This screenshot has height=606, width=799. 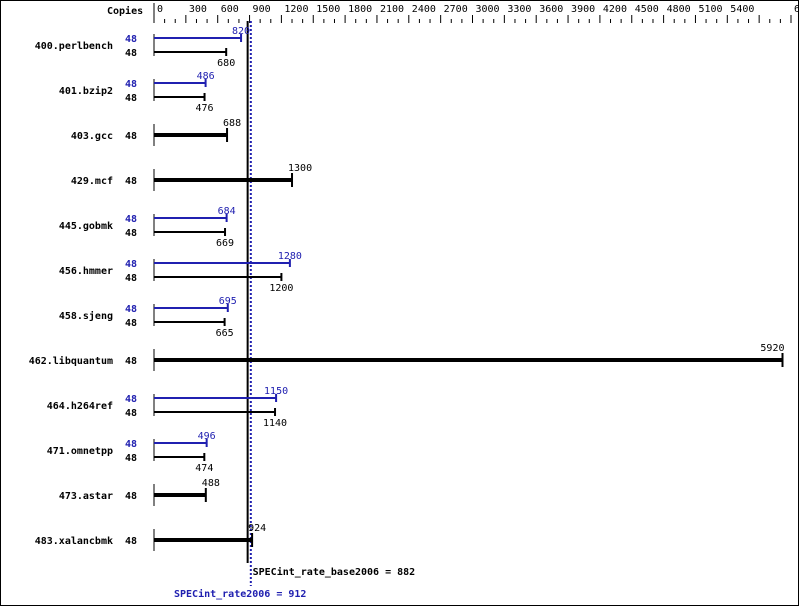 I want to click on benchmark-name: 471.omnetpp, so click(x=80, y=451).